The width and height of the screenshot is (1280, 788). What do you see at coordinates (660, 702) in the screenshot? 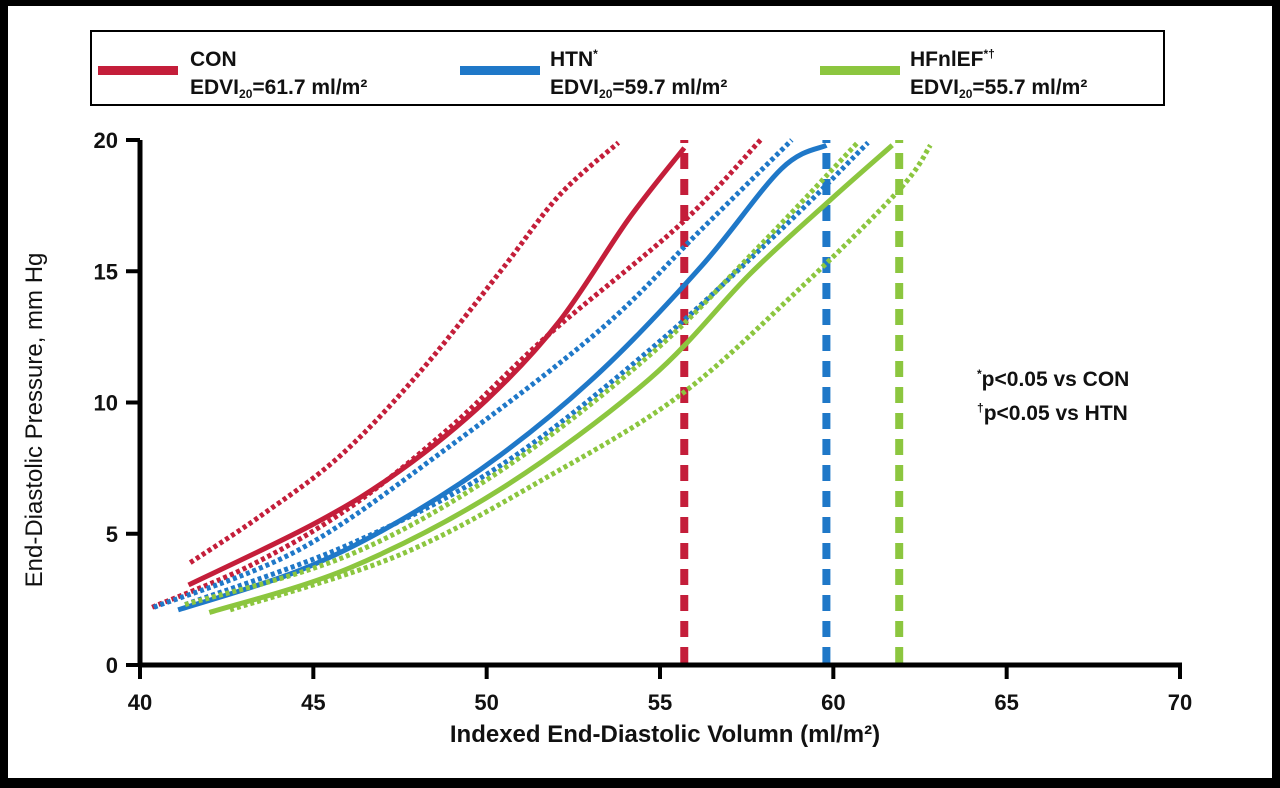
I see `x-tick-label: 55` at bounding box center [660, 702].